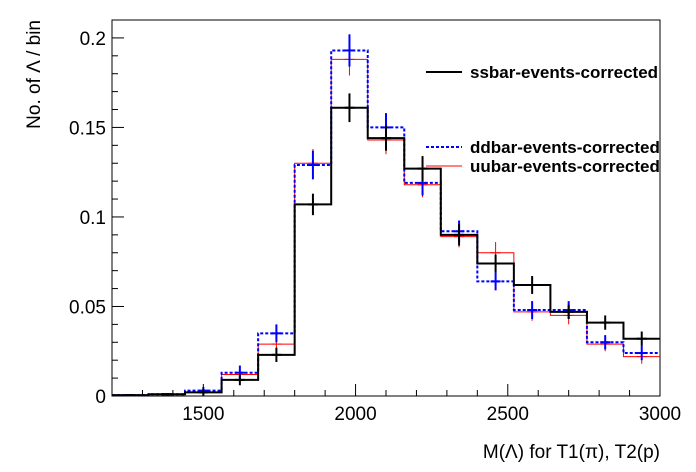 The height and width of the screenshot is (472, 696). What do you see at coordinates (203, 414) in the screenshot?
I see `x-tick-label: 1500` at bounding box center [203, 414].